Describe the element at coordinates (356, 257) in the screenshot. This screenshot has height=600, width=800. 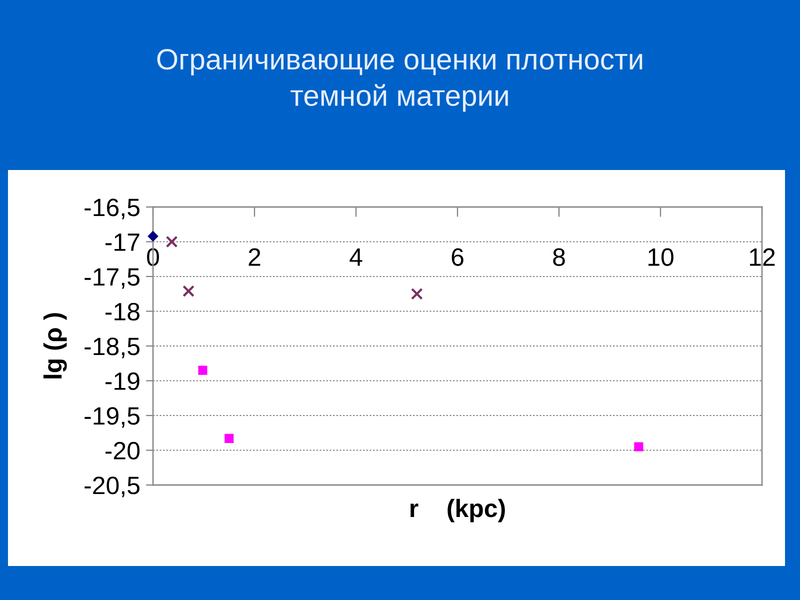
I see `x-tick-label: 4` at that location.